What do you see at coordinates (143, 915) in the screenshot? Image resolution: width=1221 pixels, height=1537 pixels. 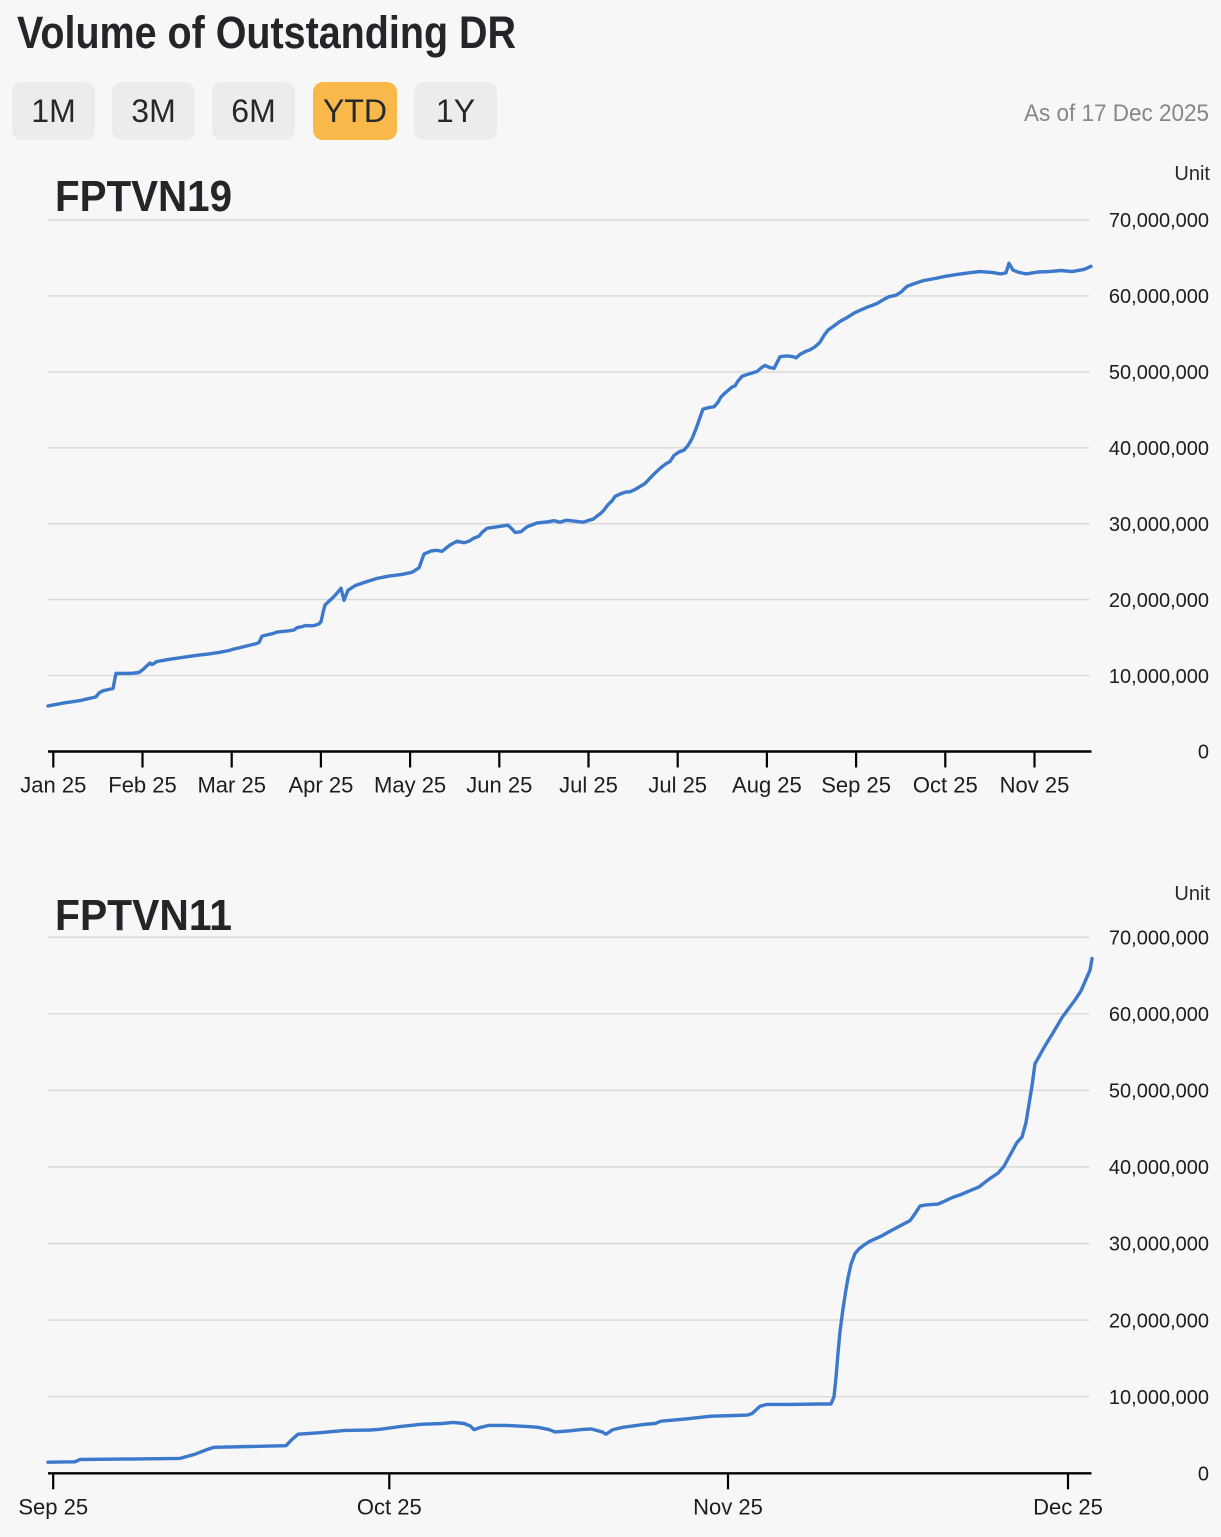 I see `svg-text: FPTVN11` at bounding box center [143, 915].